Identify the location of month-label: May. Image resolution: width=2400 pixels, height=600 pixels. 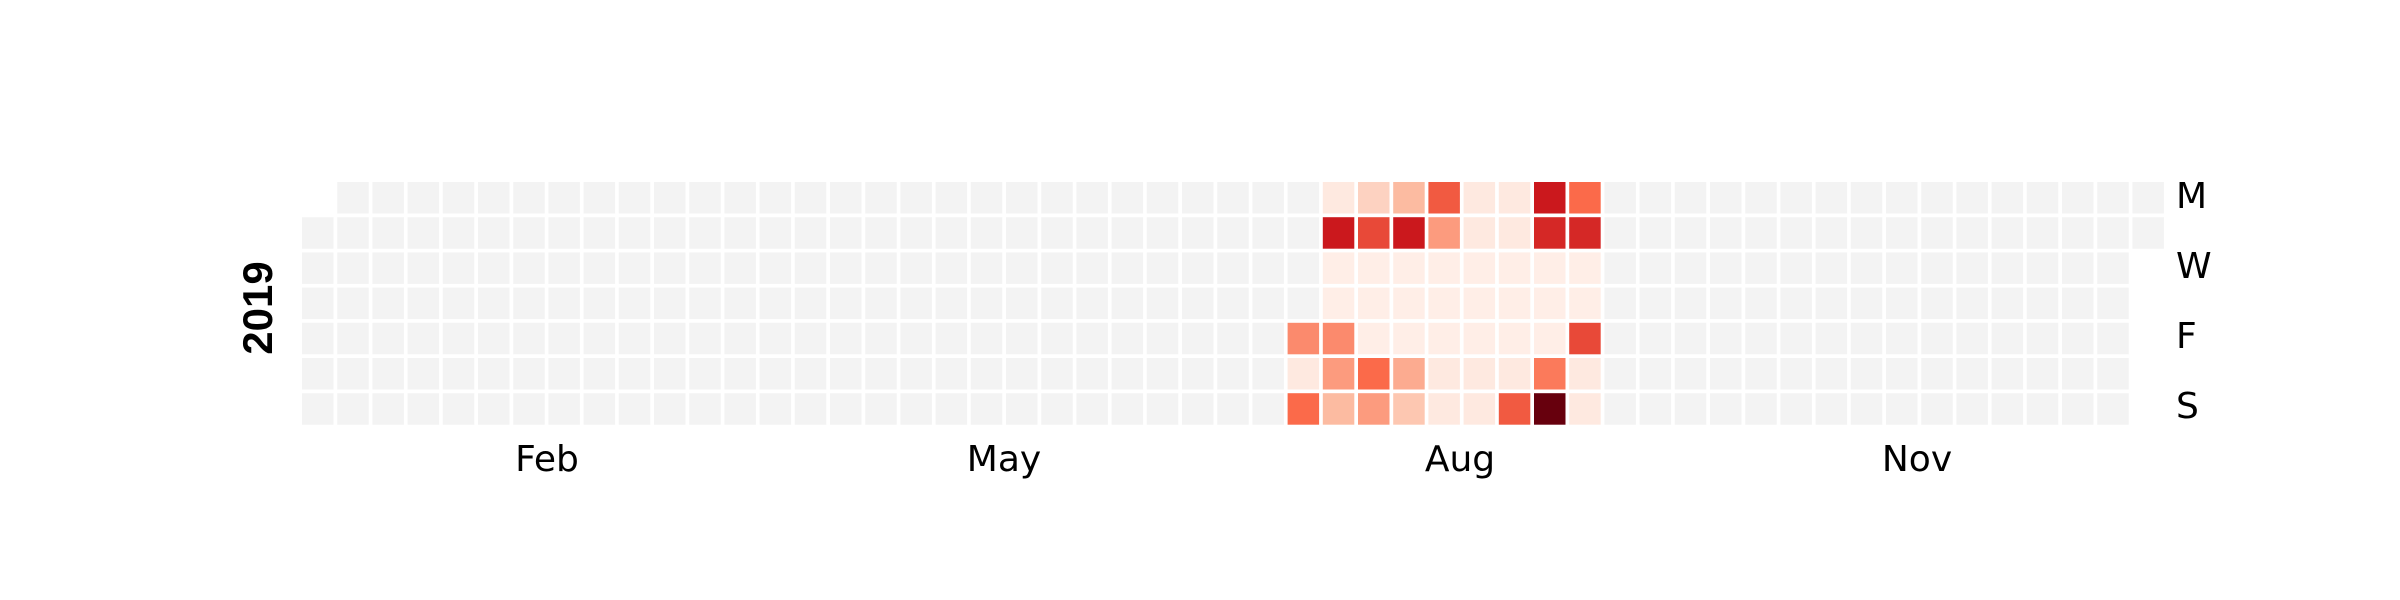
(1004, 459).